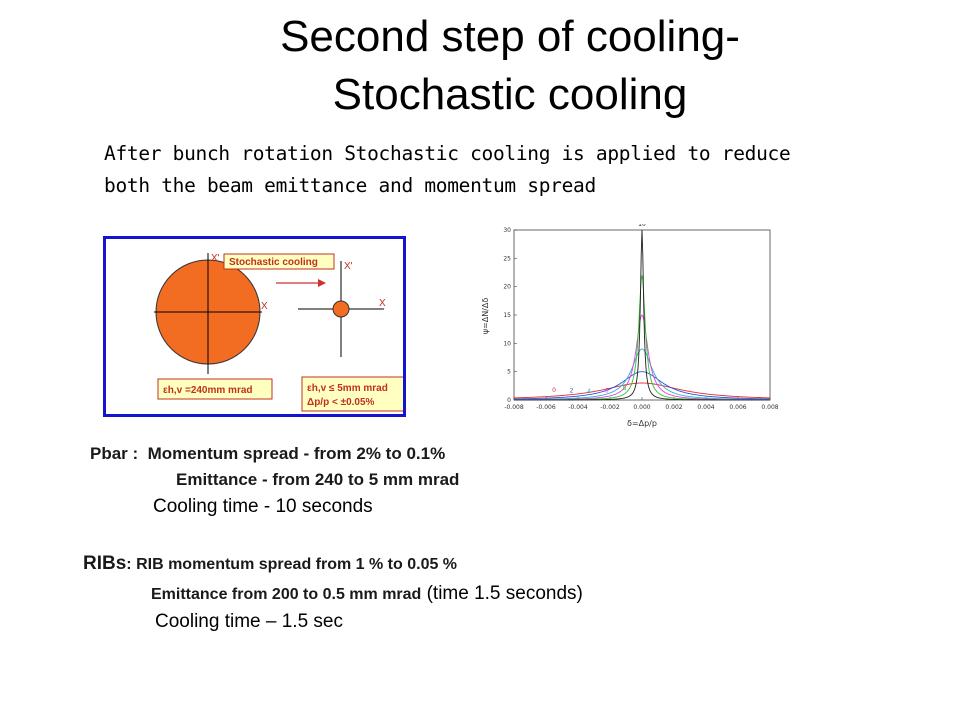 The image size is (960, 720). I want to click on curve-label-4: 4, so click(589, 391).